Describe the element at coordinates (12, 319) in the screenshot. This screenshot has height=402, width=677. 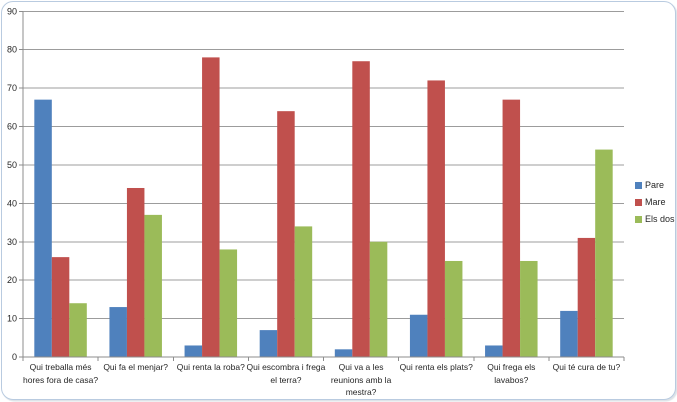
I see `y-axis-label: 10` at that location.